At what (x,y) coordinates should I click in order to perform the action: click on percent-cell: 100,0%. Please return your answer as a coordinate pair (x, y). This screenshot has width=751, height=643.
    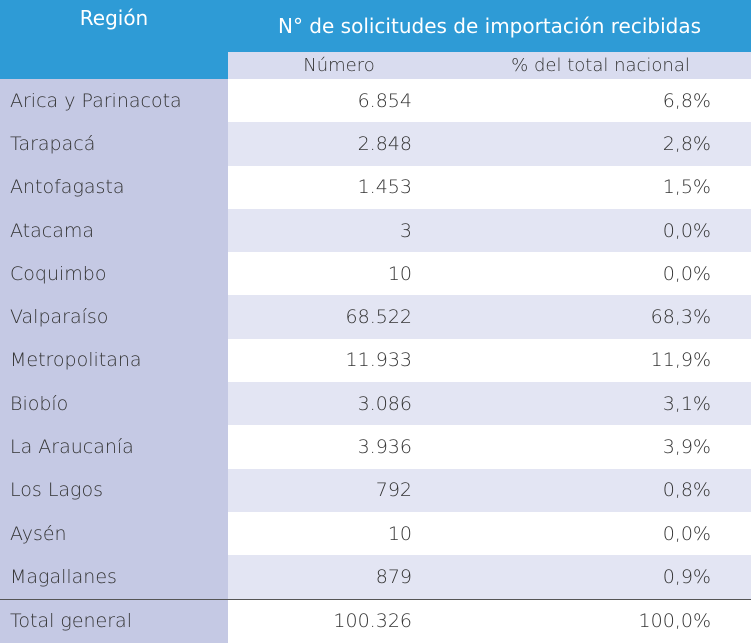
    Looking at the image, I should click on (600, 620).